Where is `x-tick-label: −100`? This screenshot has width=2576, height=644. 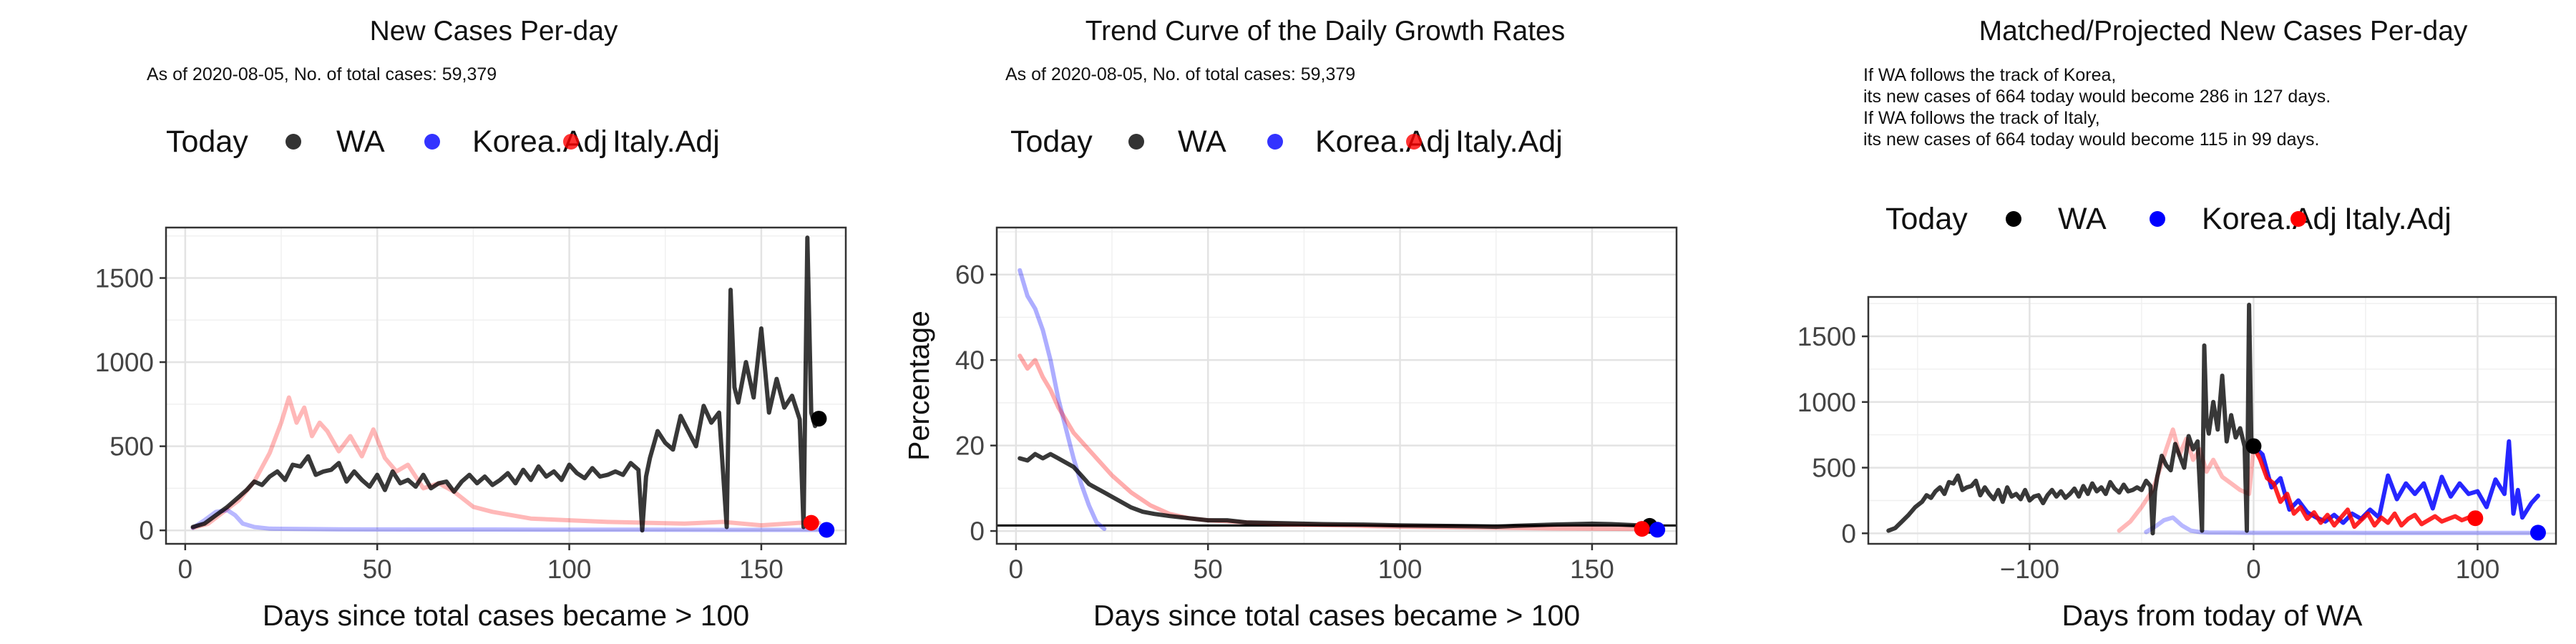
x-tick-label: −100 is located at coordinates (2029, 569).